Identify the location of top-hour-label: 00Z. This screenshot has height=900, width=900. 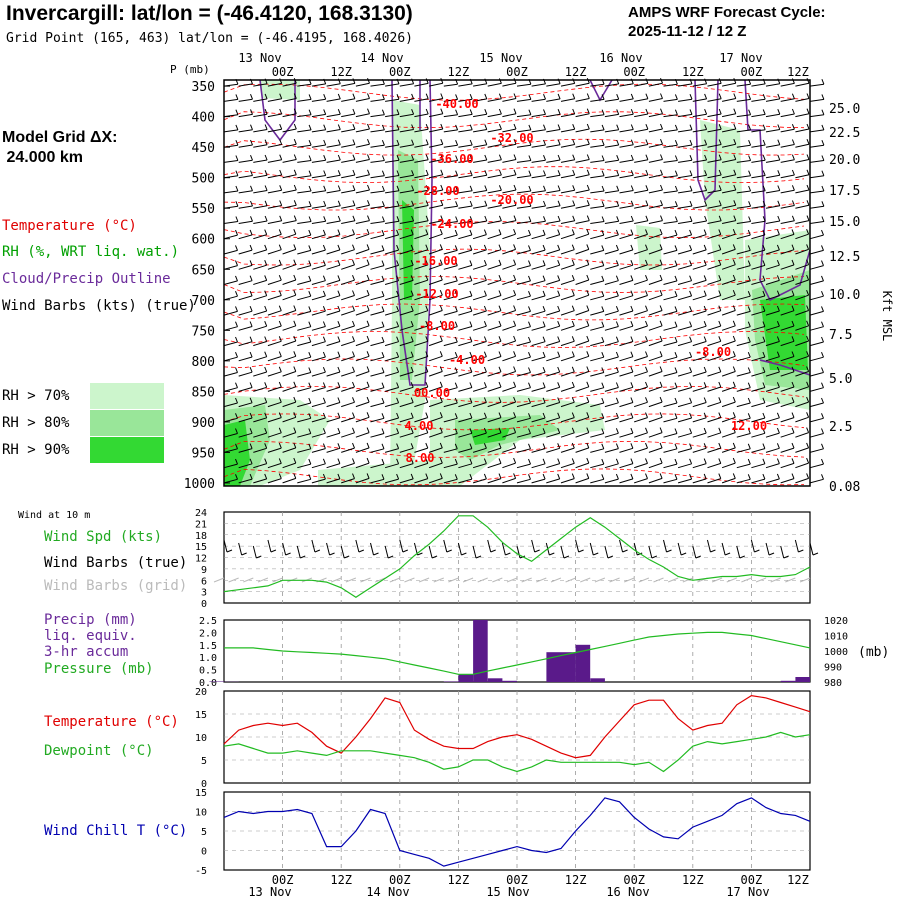
(634, 72).